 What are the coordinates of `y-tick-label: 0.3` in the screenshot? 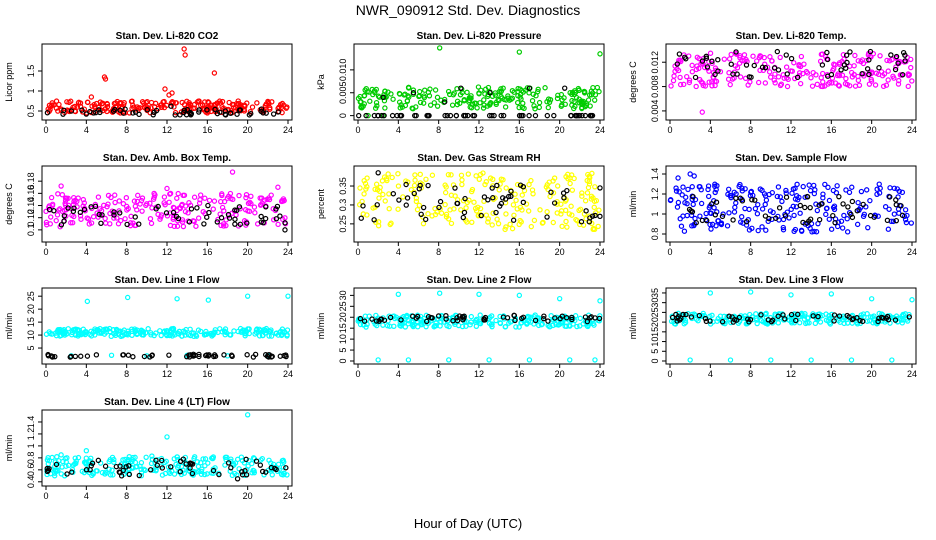 It's located at (343, 205).